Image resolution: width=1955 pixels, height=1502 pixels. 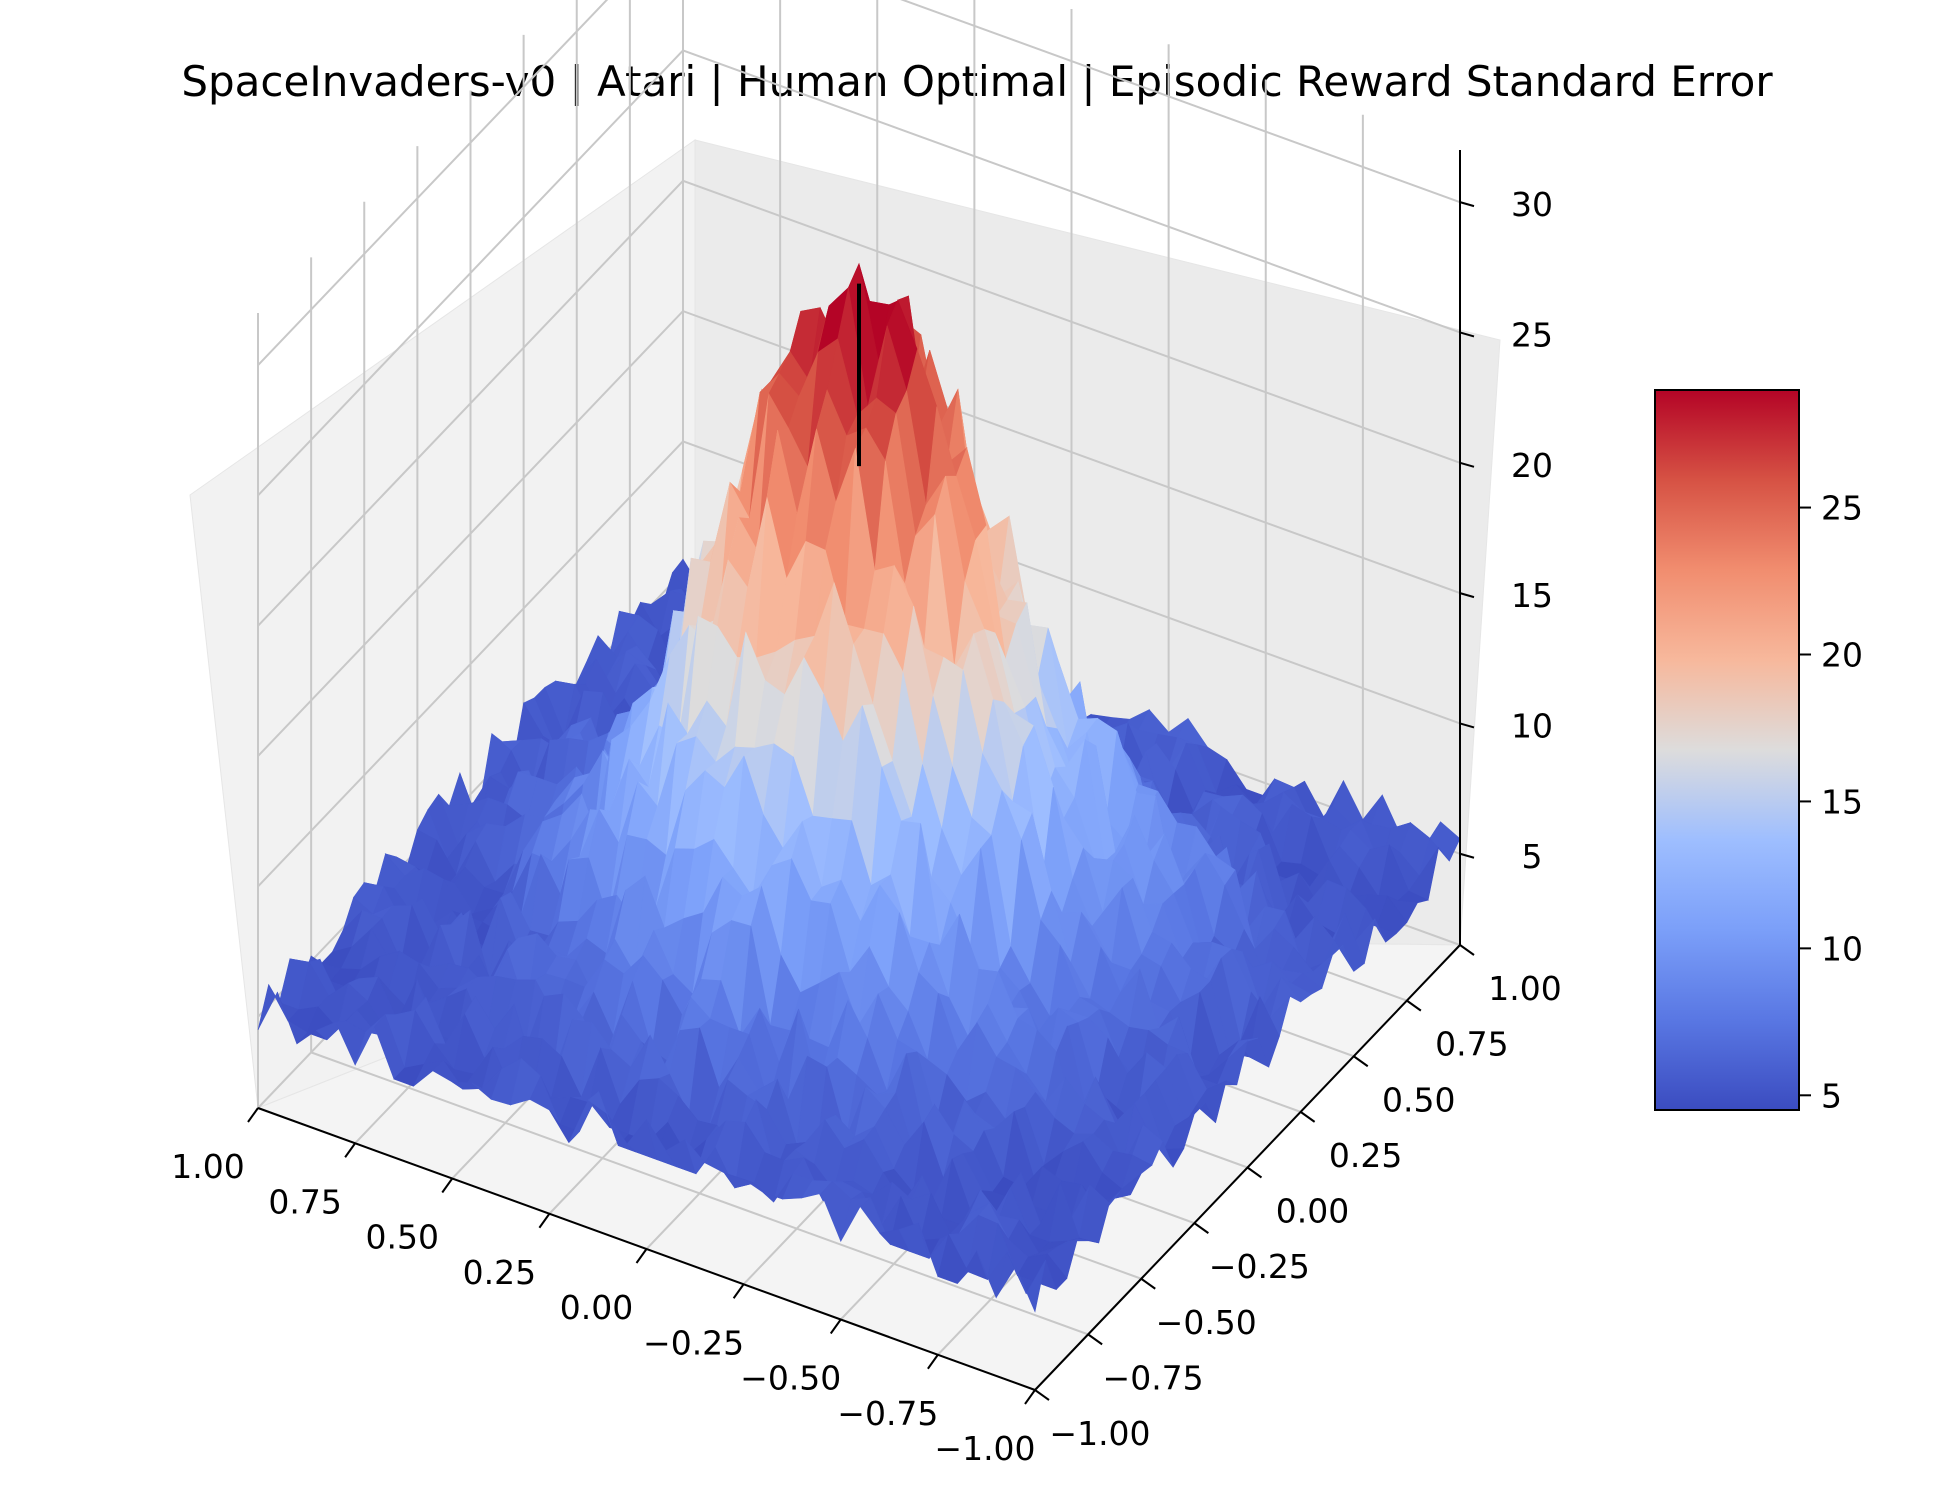 I want to click on z-tick-label: 30, so click(x=1532, y=204).